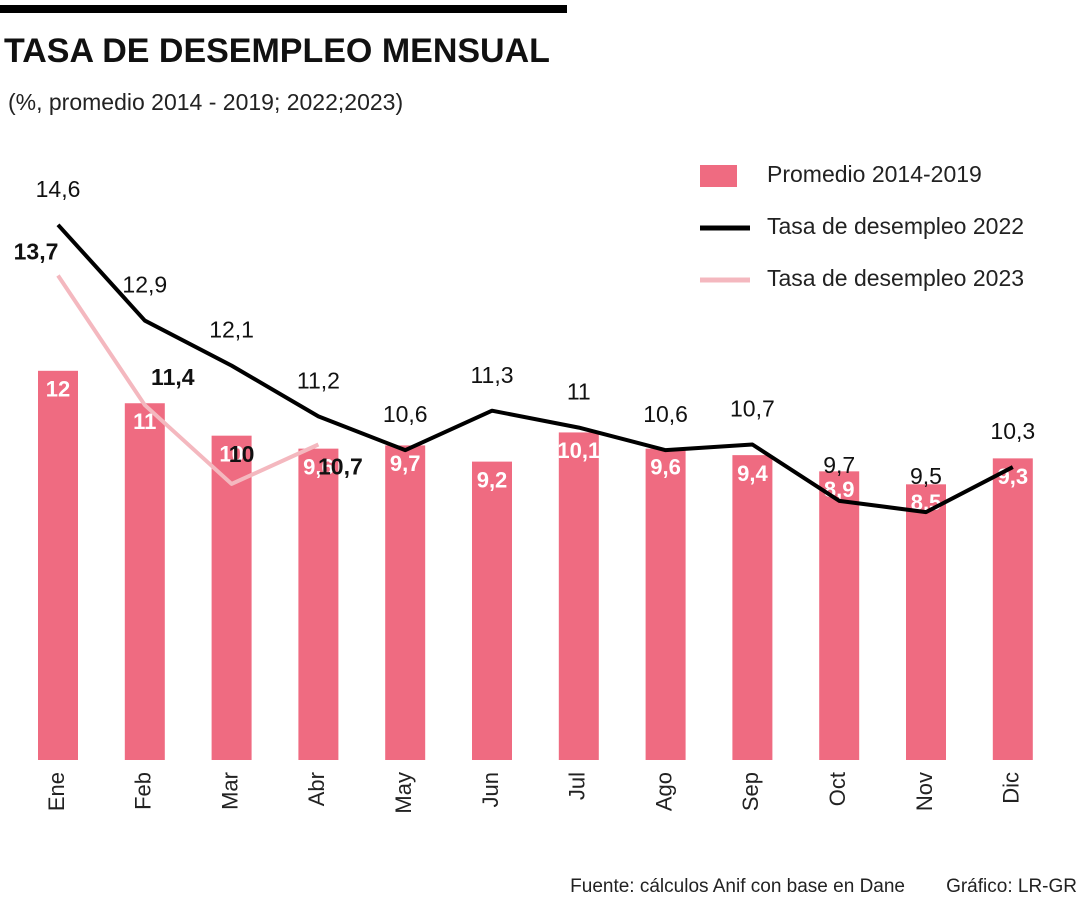 Image resolution: width=1080 pixels, height=905 pixels. I want to click on line-value-label: 12,1, so click(231, 330).